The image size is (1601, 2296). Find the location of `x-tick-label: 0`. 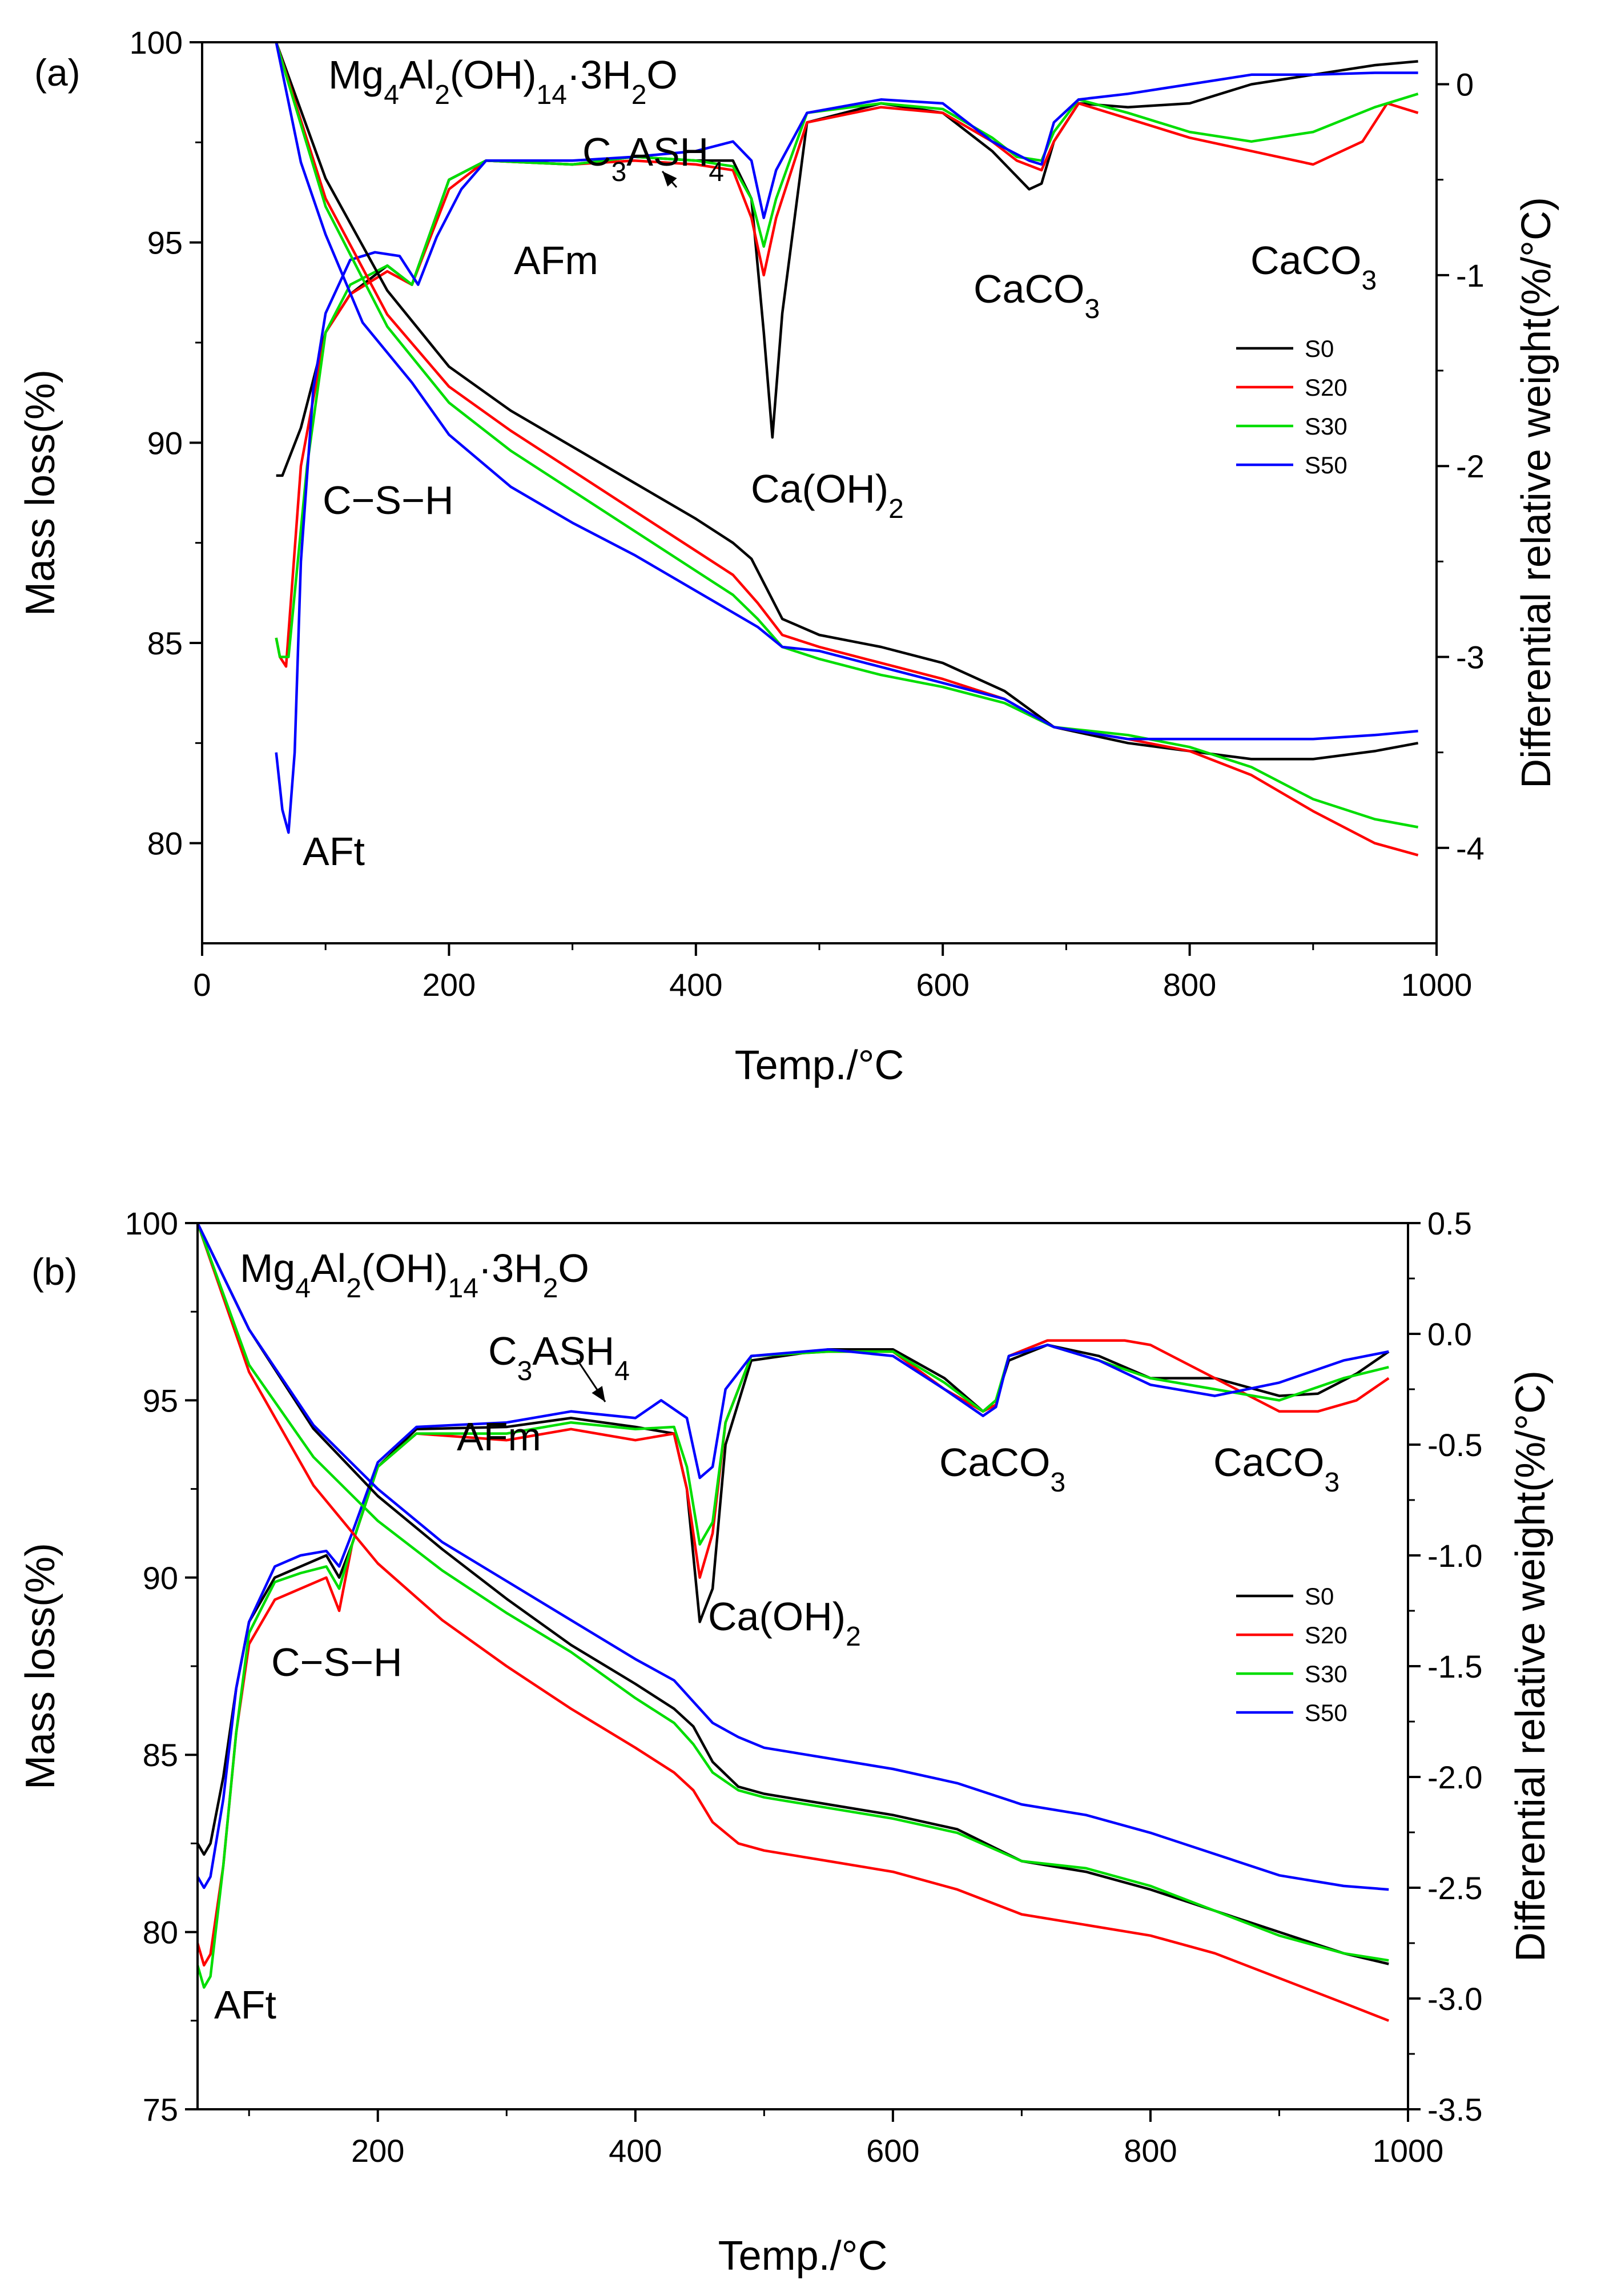

x-tick-label: 0 is located at coordinates (202, 985).